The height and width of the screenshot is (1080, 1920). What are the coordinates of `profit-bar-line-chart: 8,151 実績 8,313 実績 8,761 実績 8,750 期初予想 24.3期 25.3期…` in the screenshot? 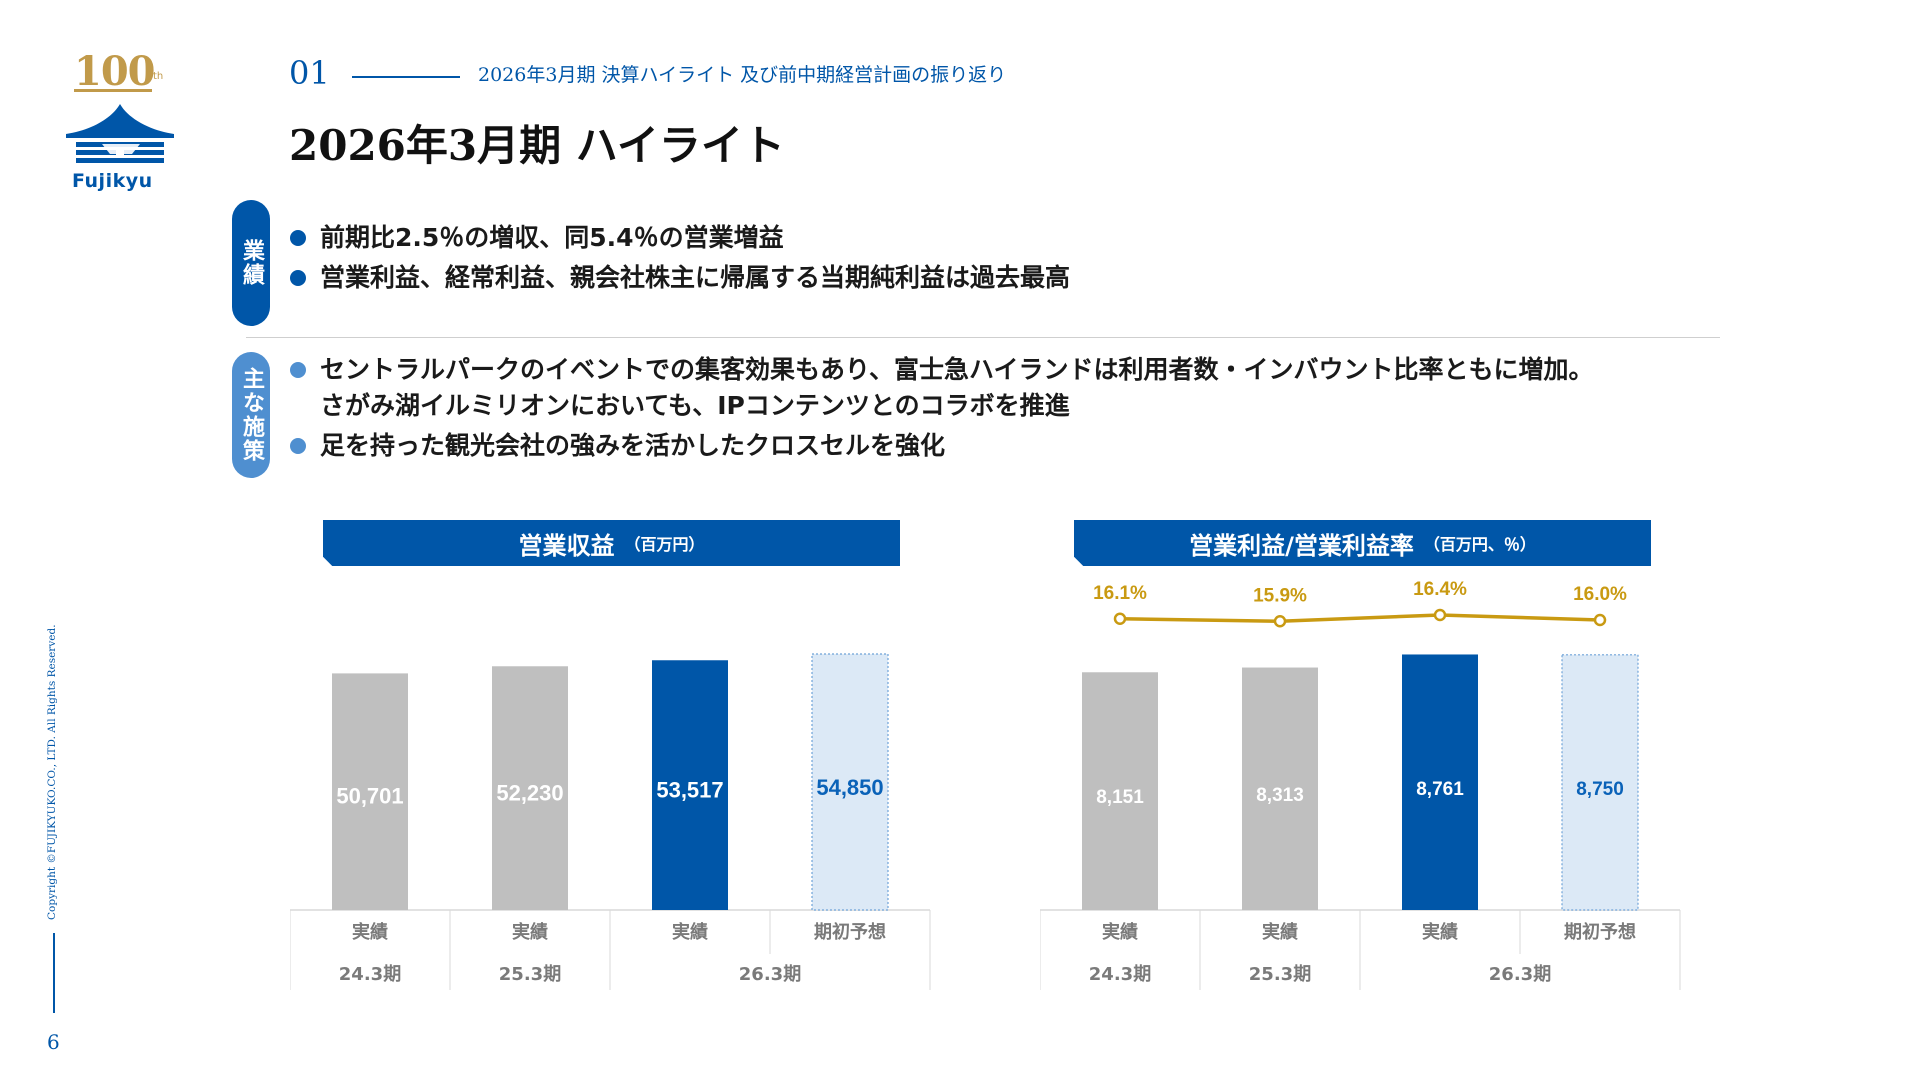 It's located at (1360, 785).